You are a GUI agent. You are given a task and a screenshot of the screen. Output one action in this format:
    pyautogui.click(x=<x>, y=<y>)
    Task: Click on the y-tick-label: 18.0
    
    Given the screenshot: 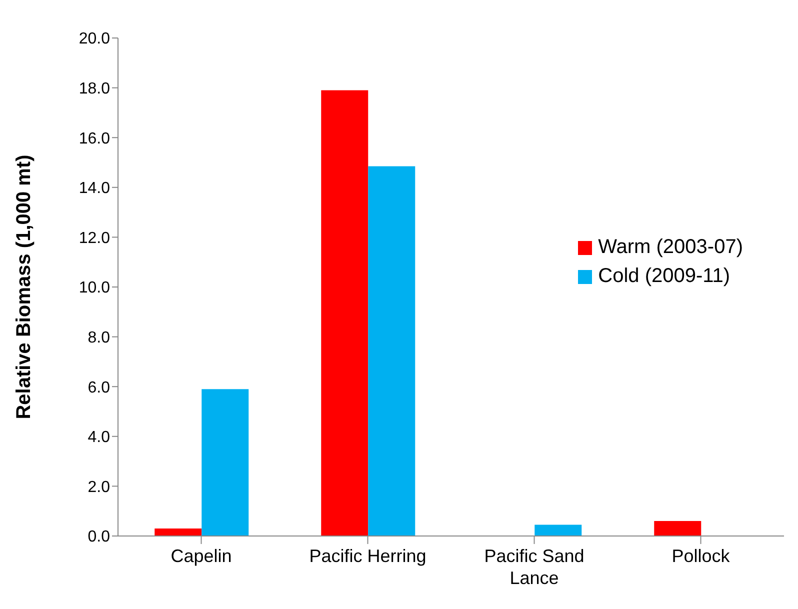 What is the action you would take?
    pyautogui.click(x=94, y=89)
    